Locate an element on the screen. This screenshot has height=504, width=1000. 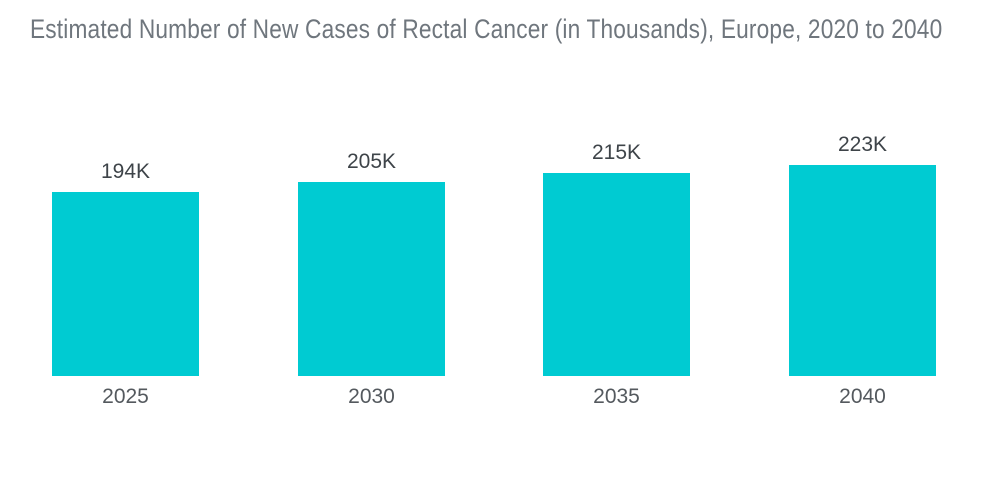
bar-group-2040: 223K 2040 is located at coordinates (862, 270).